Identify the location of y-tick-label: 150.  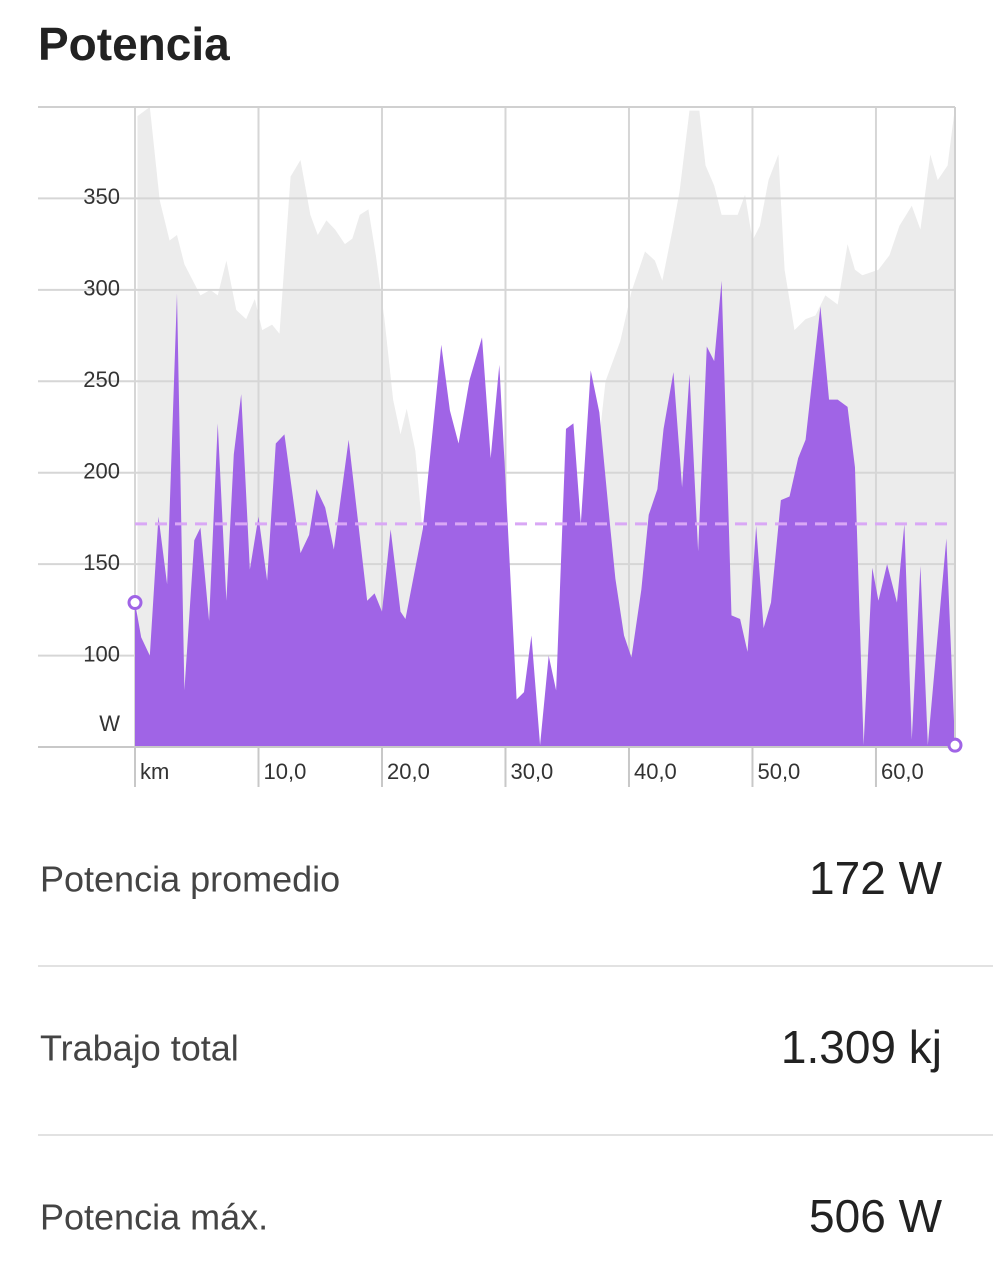
(101, 562).